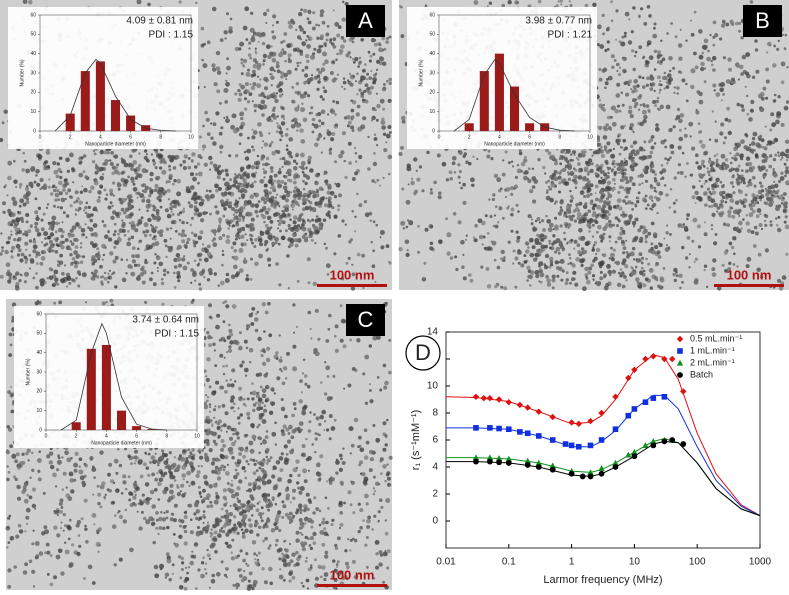 The image size is (789, 595). Describe the element at coordinates (469, 137) in the screenshot. I see `x-tick-label: 2` at that location.